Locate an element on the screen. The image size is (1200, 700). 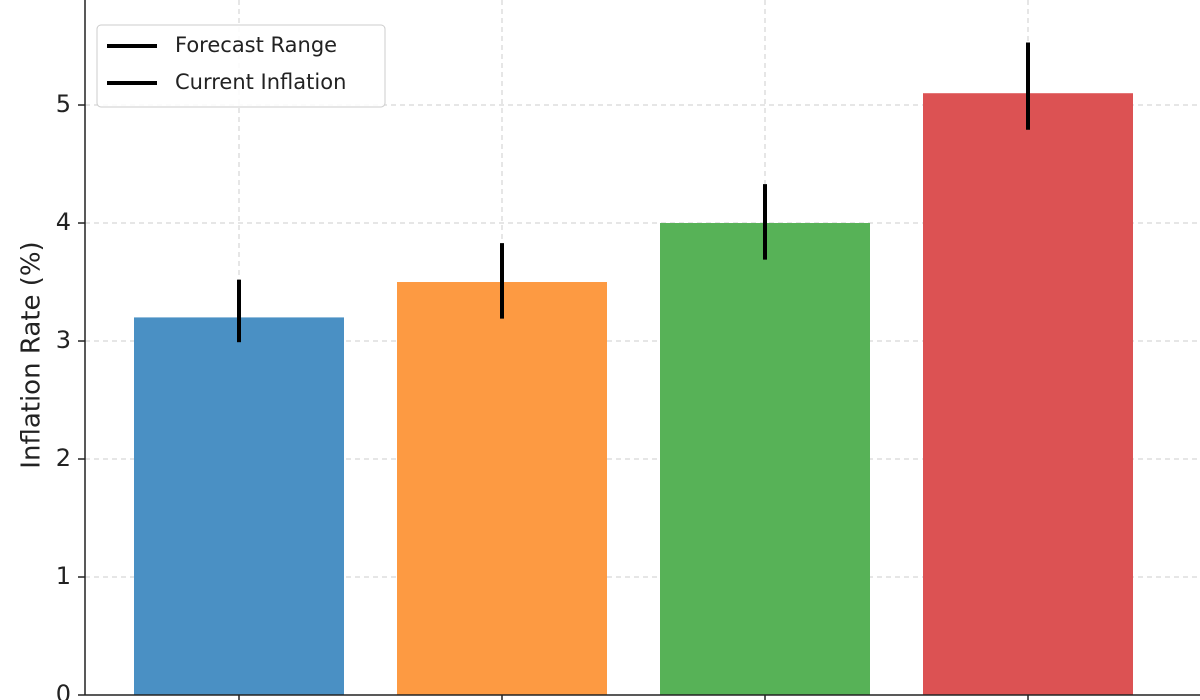
legend-label: Current Inflation is located at coordinates (260, 82).